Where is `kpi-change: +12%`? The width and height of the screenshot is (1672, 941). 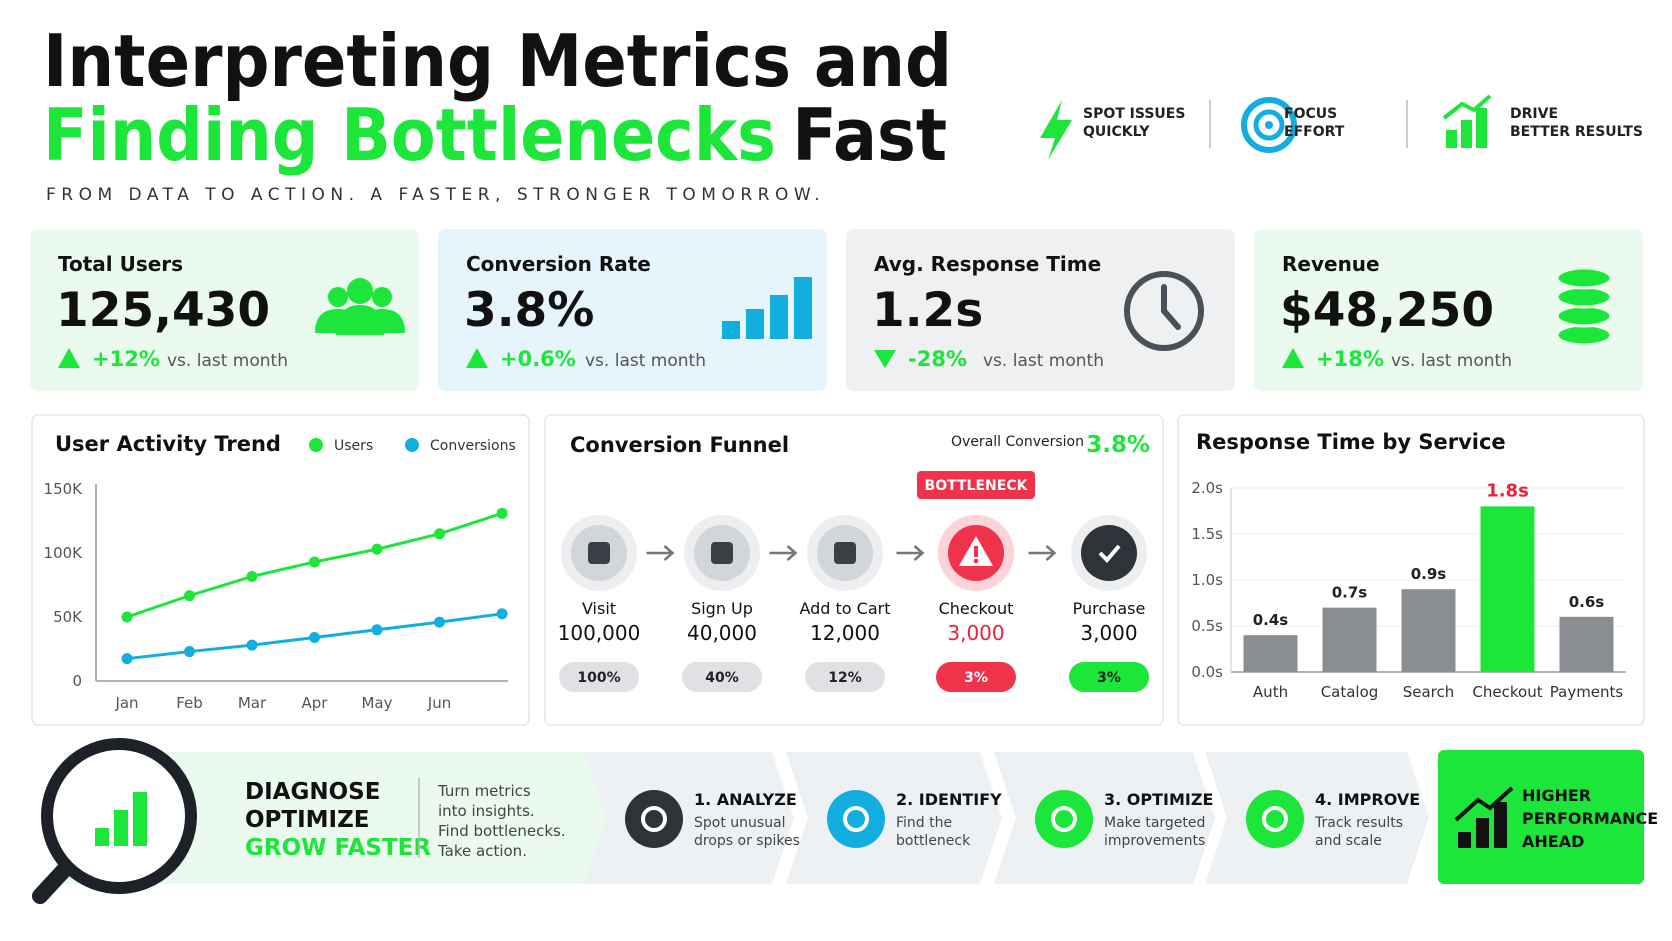
kpi-change: +12% is located at coordinates (126, 359).